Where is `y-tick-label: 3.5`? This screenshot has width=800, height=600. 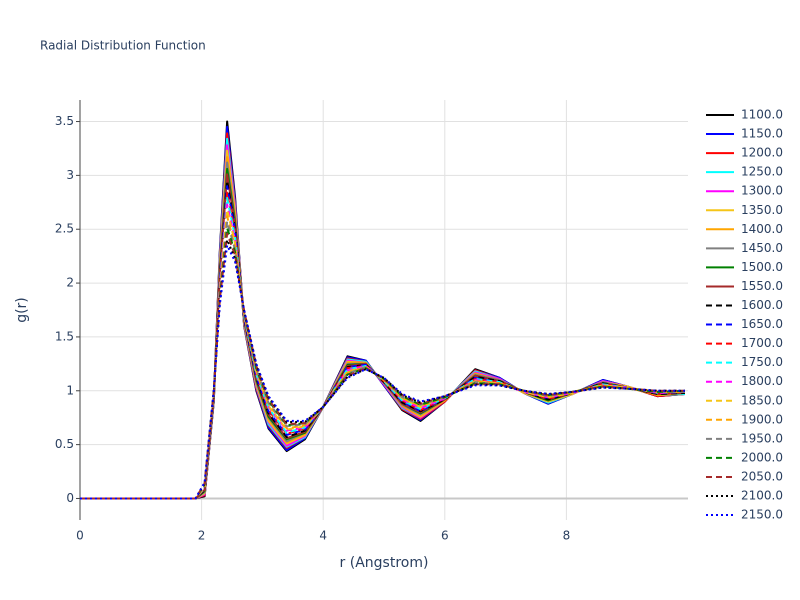
y-tick-label: 3.5 is located at coordinates (64, 121).